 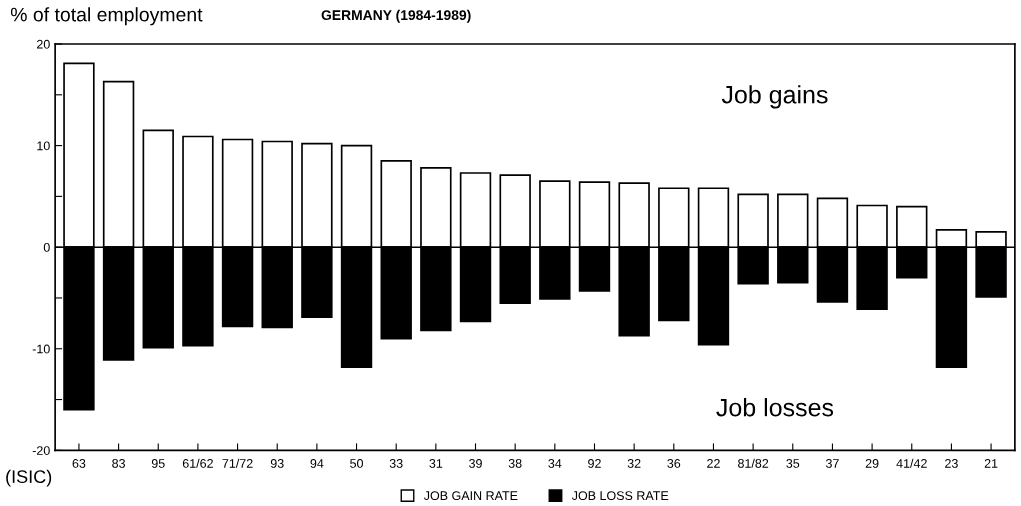 I want to click on legend-label: JOB GAIN RATE, so click(x=470, y=496).